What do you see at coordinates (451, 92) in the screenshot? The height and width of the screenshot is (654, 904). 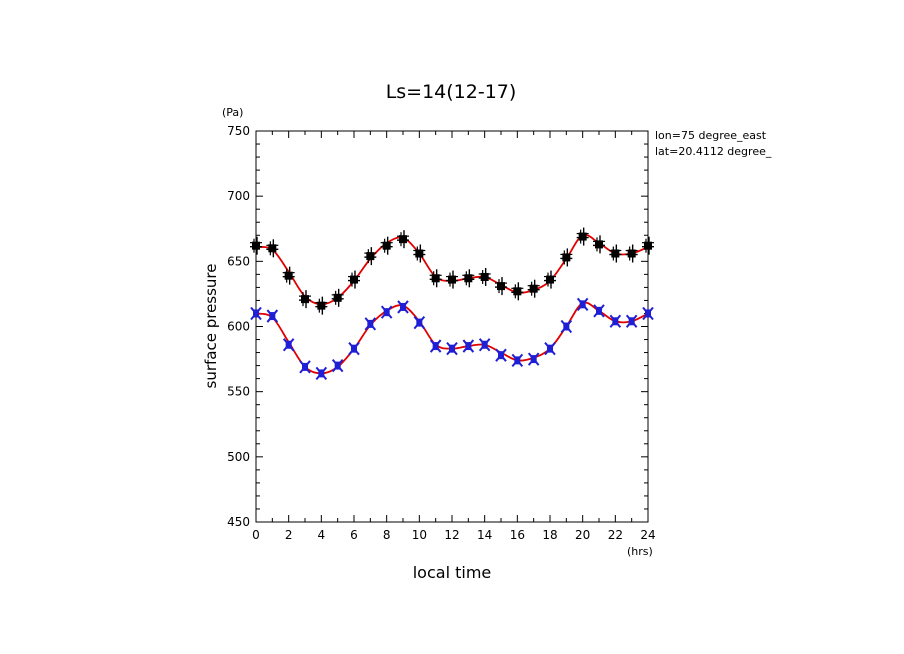 I see `chart-title: Ls=14(12-17)` at bounding box center [451, 92].